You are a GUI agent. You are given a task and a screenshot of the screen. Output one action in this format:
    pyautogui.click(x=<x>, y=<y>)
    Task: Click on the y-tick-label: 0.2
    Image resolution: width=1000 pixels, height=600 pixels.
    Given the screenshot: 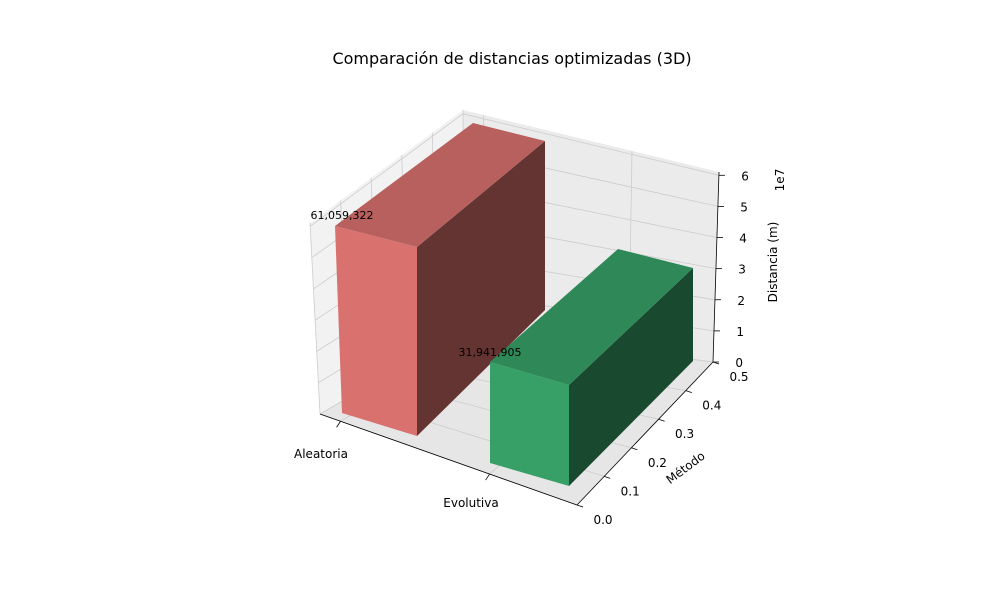 What is the action you would take?
    pyautogui.click(x=657, y=463)
    